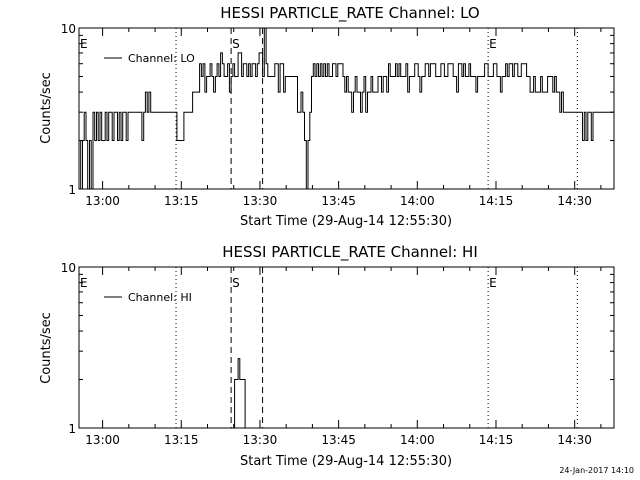 Image resolution: width=640 pixels, height=480 pixels. I want to click on legend-label: Channel: HI, so click(160, 297).